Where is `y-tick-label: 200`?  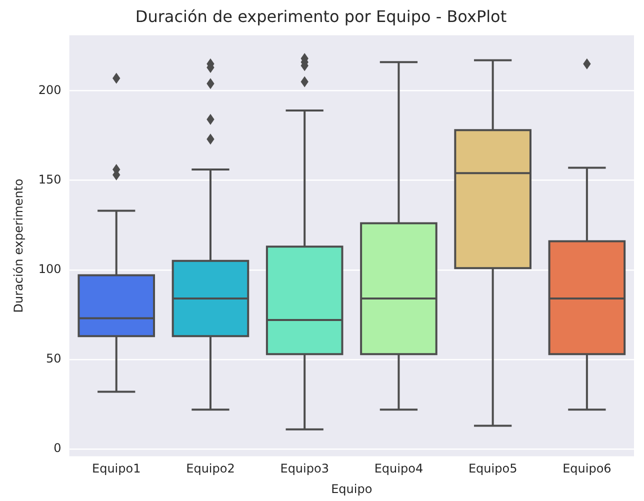 y-tick-label: 200 is located at coordinates (50, 89).